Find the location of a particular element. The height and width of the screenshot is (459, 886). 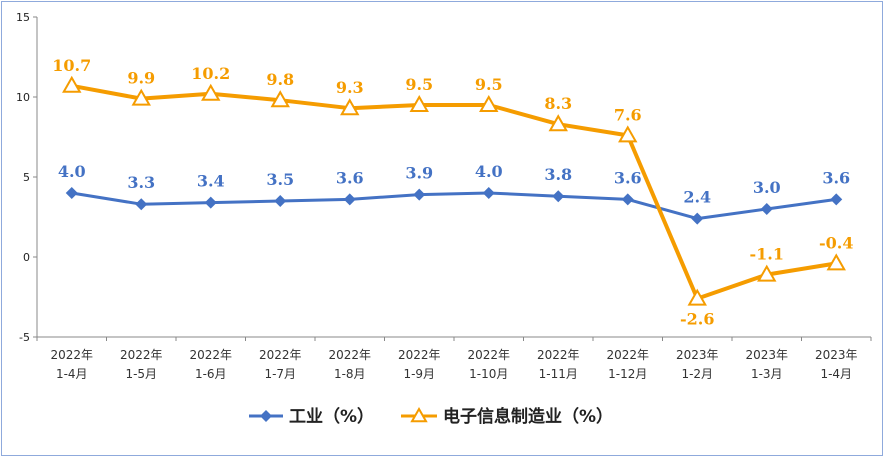

x-tick-label-period: 1-12月 is located at coordinates (627, 374).